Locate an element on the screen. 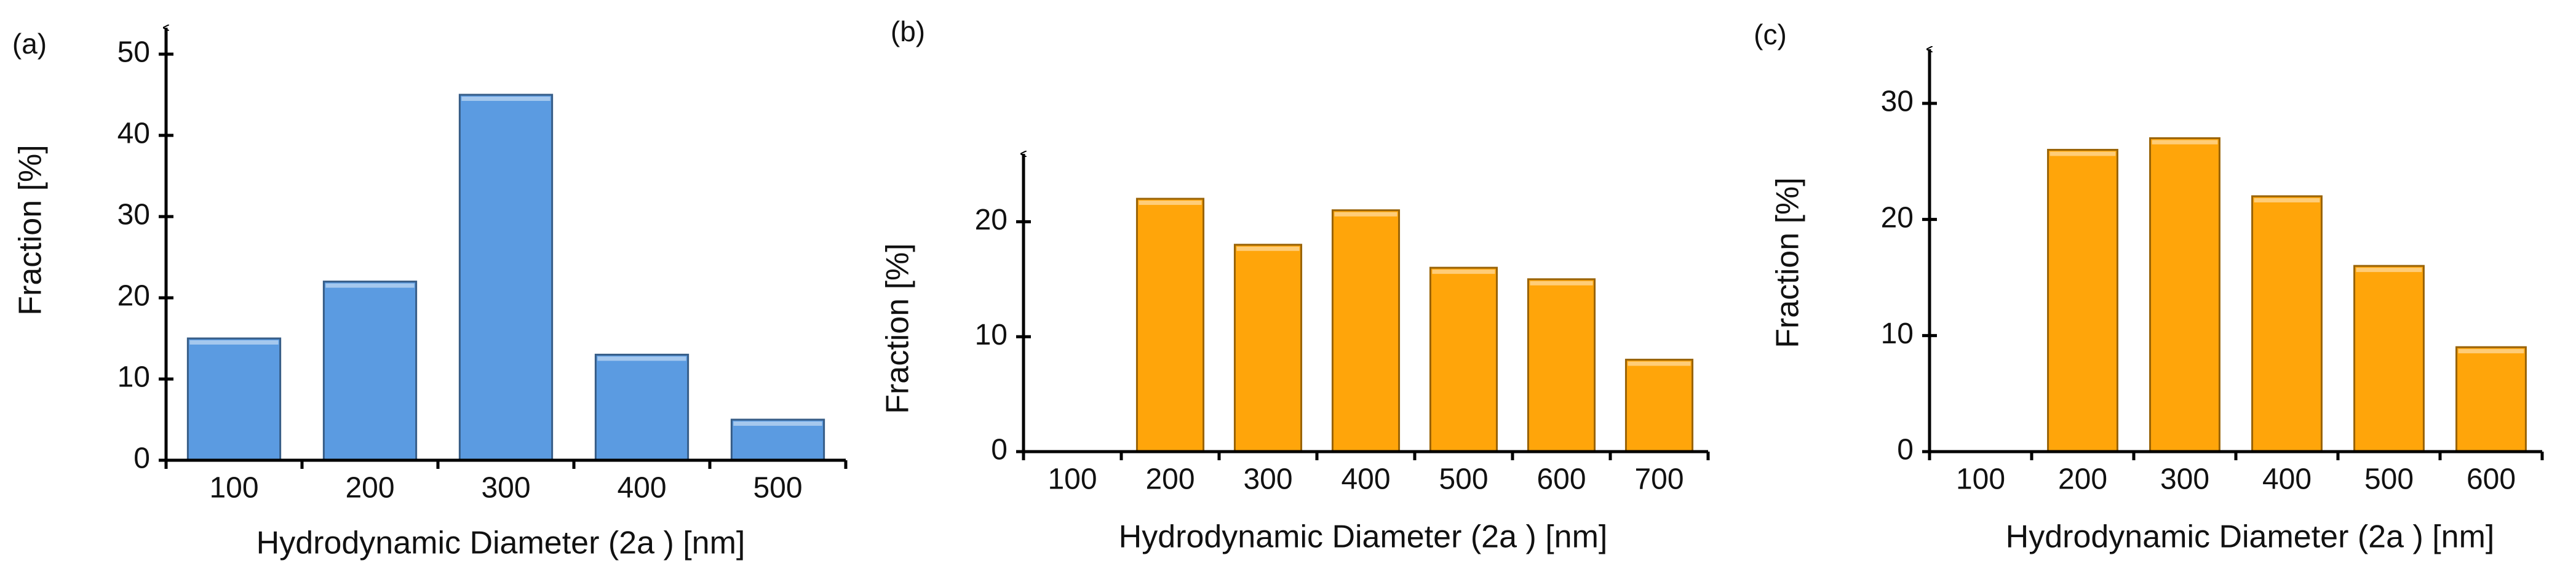  y-tick-label: 50 is located at coordinates (133, 52).